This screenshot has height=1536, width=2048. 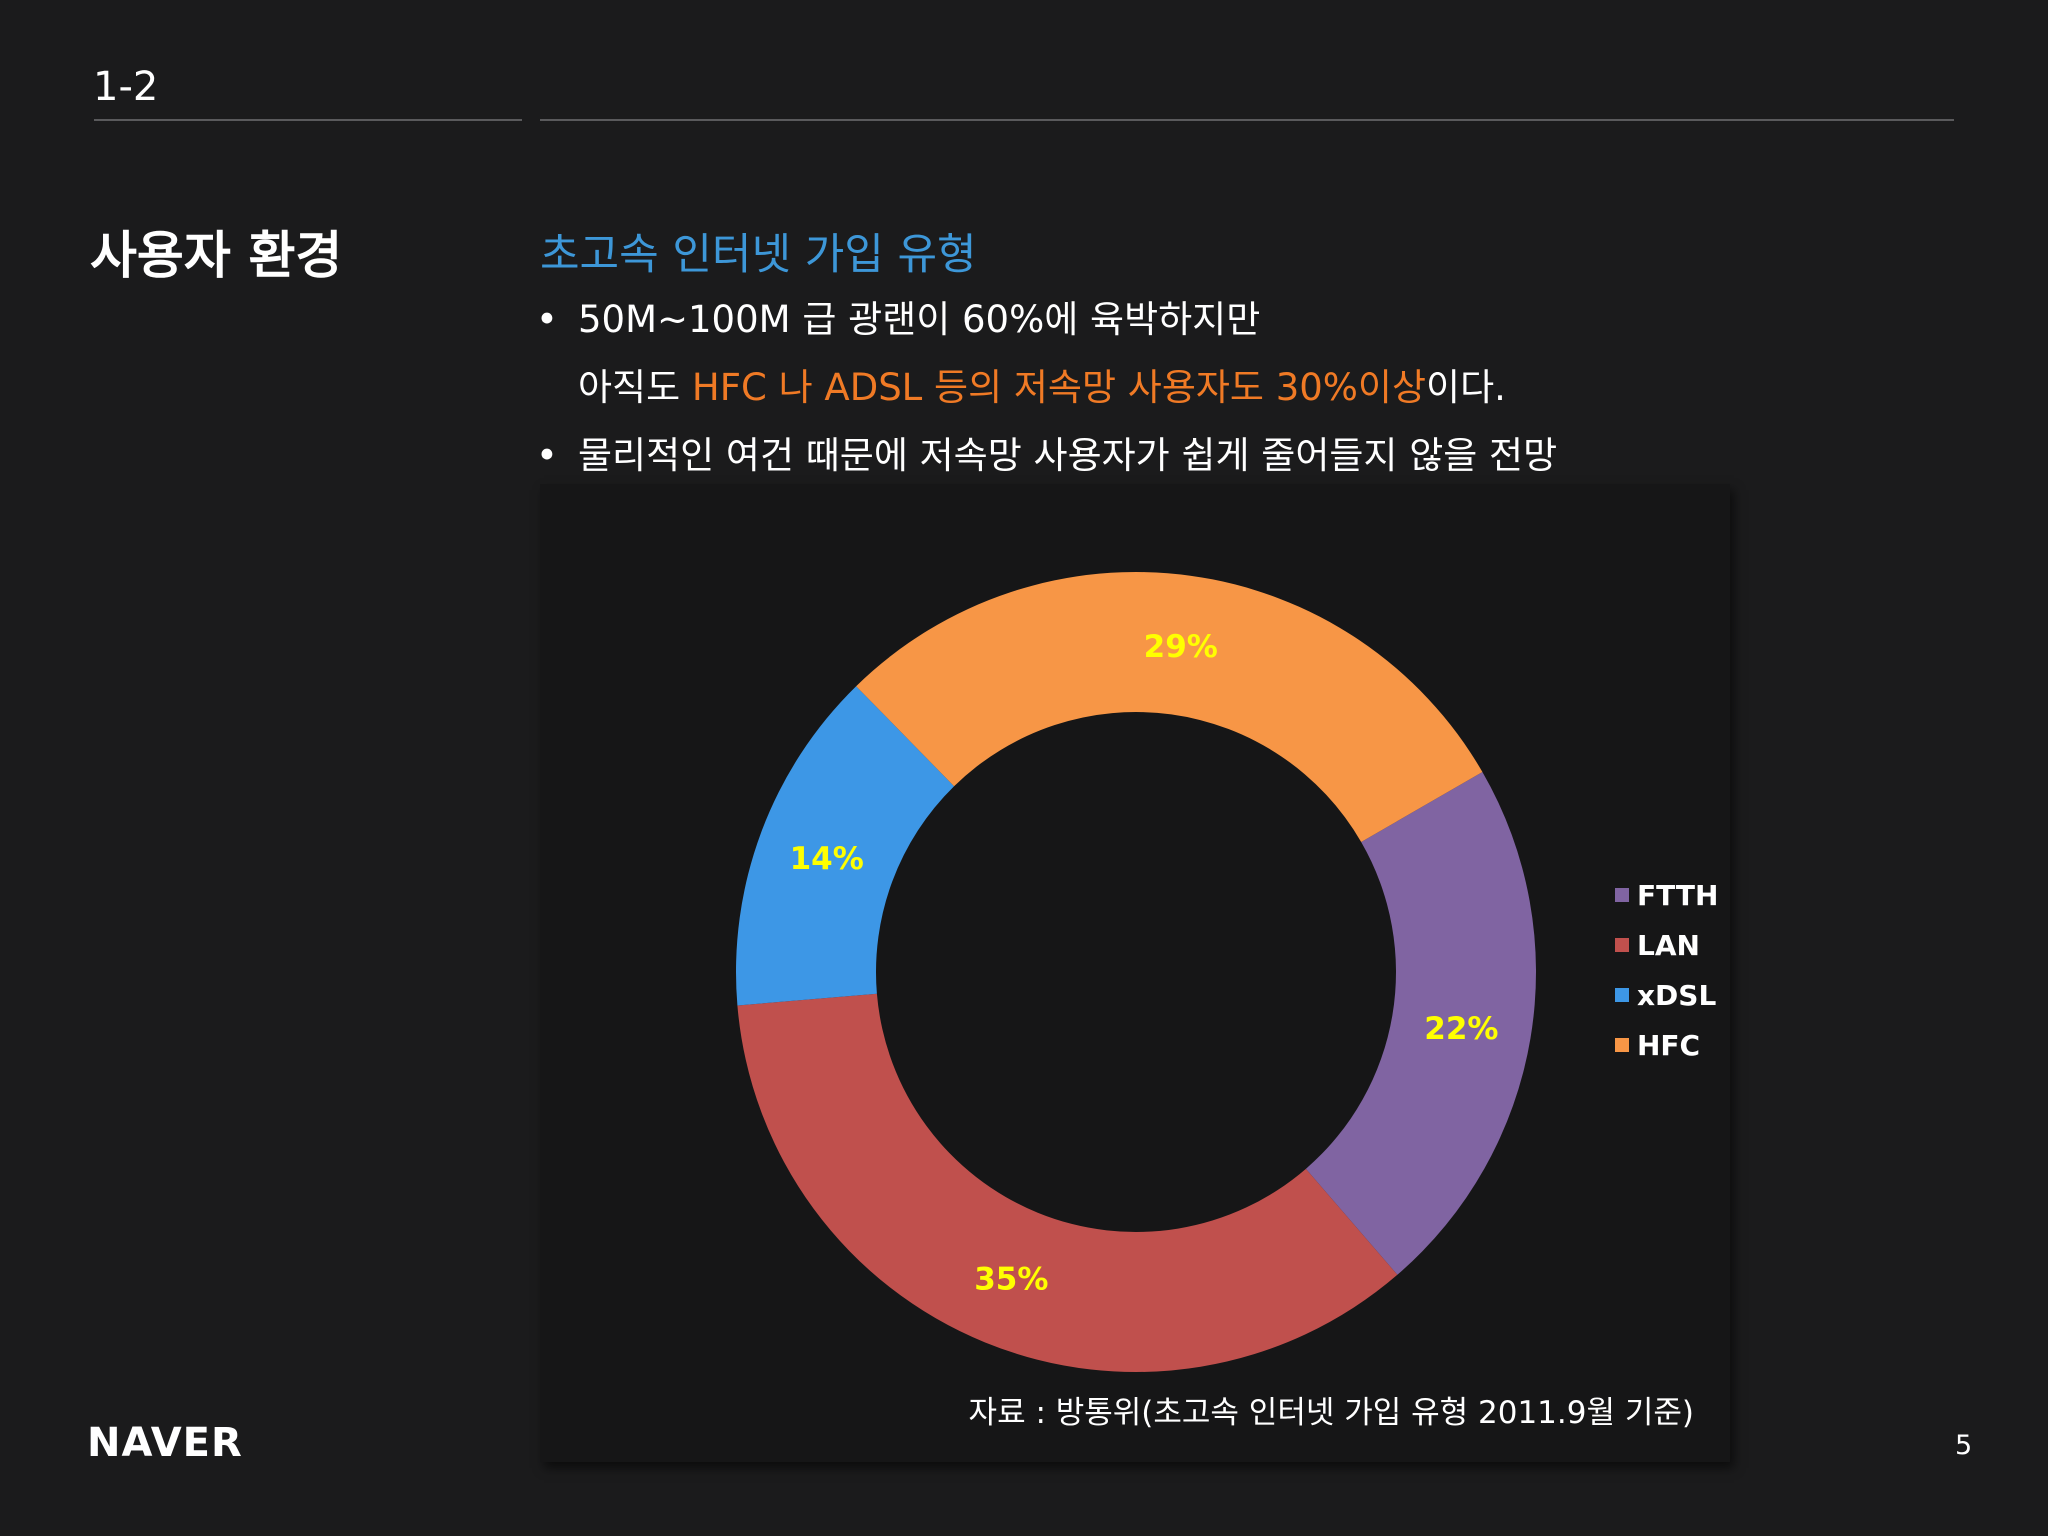 I want to click on chart-source: 자료 : 방통위(초고속 인터넷 가입 유형 2011.9월 기준), so click(x=1331, y=1413).